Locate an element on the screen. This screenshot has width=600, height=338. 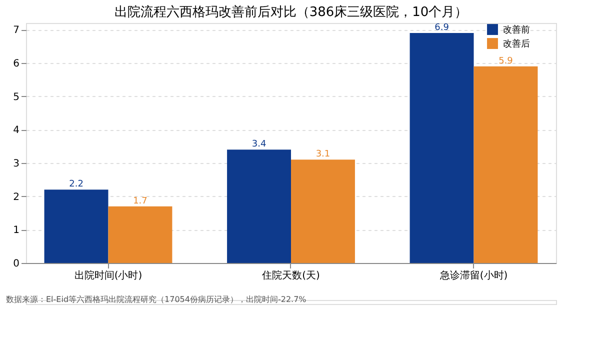
x-tick-label: 急诊滞留(小时) is located at coordinates (473, 276).